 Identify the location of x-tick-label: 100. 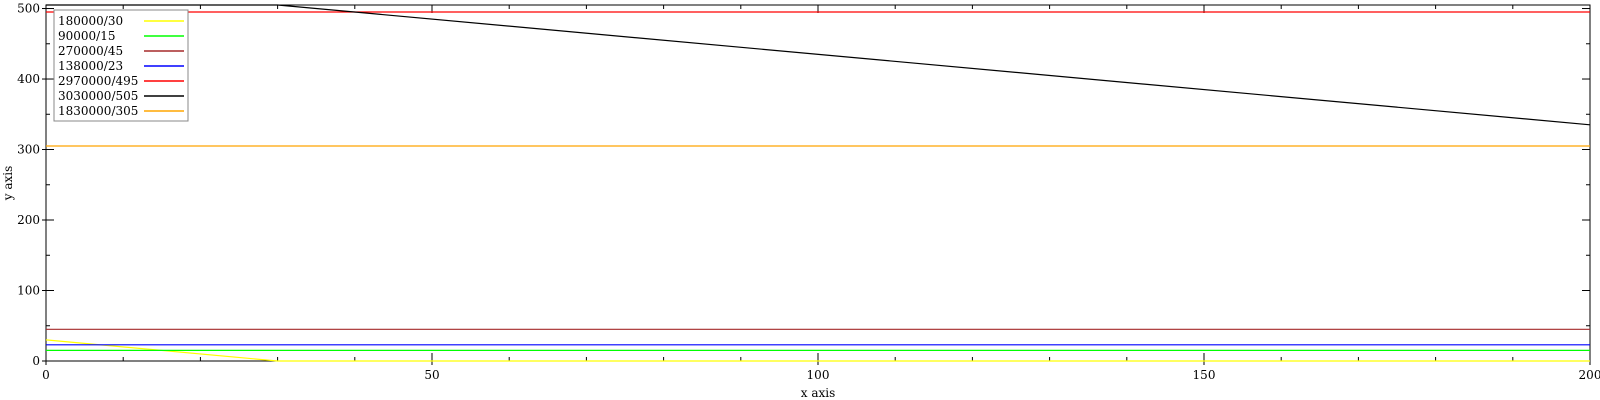
(818, 375).